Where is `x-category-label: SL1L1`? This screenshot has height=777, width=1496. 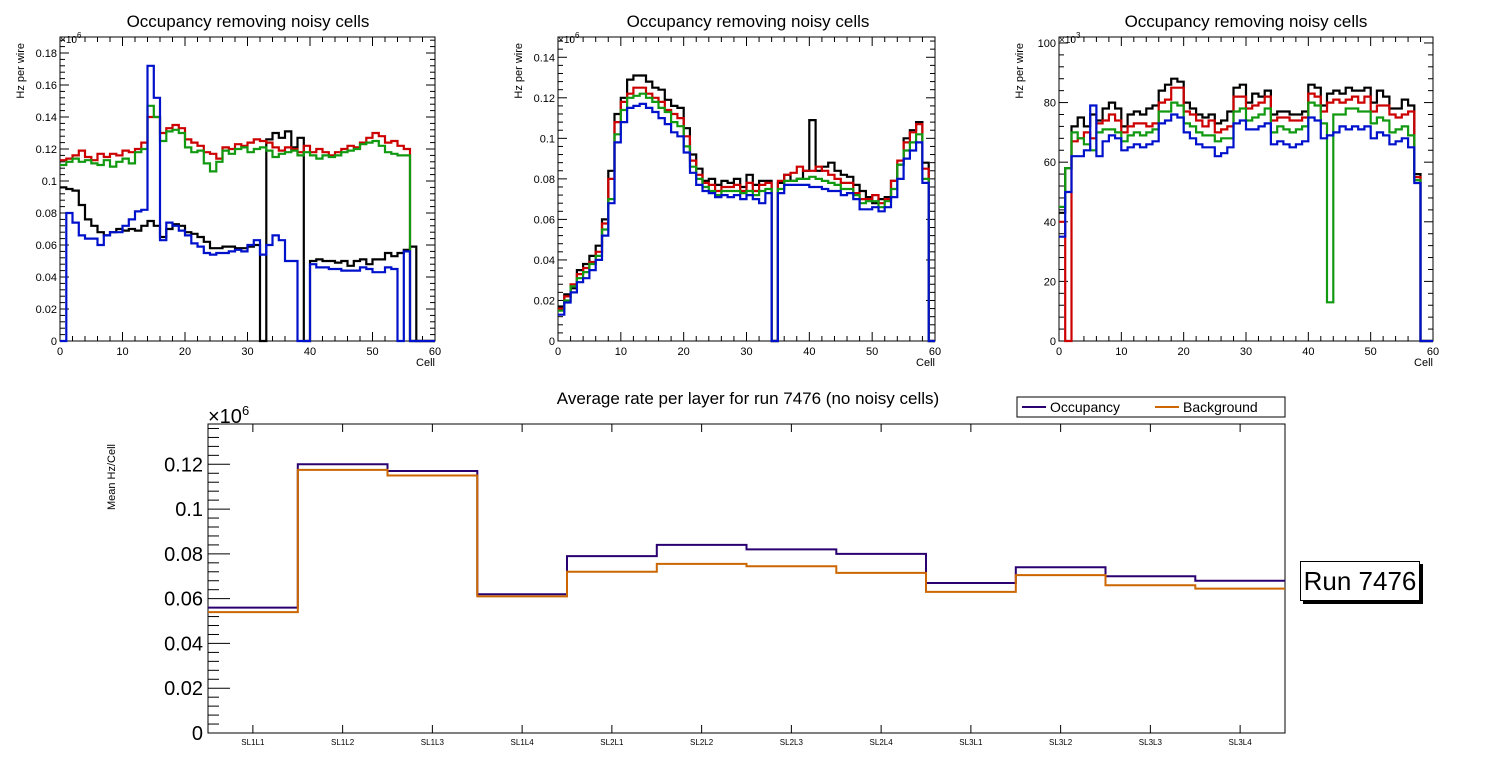 x-category-label: SL1L1 is located at coordinates (253, 742).